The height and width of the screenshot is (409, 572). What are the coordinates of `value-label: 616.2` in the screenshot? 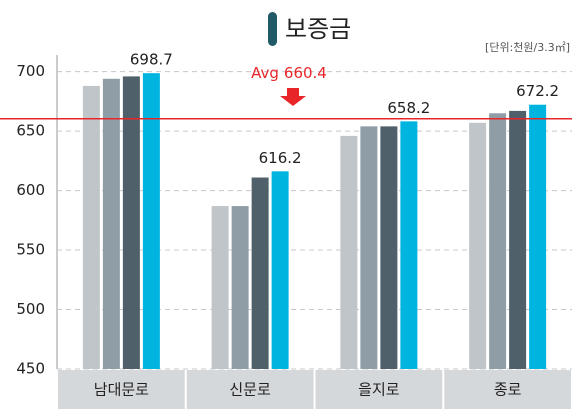 It's located at (280, 158).